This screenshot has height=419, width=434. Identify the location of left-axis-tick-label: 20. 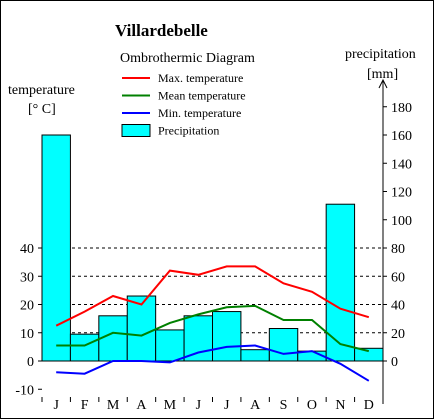
(27, 306).